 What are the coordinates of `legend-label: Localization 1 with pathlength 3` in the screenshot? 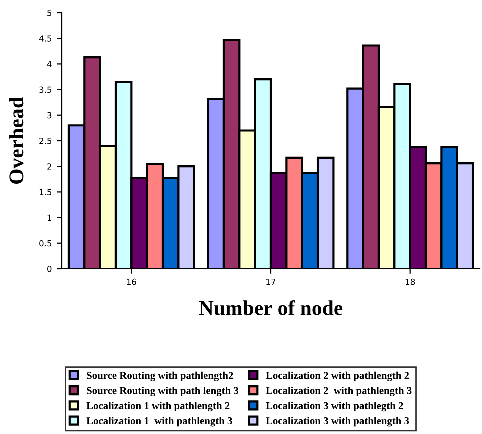 It's located at (159, 422).